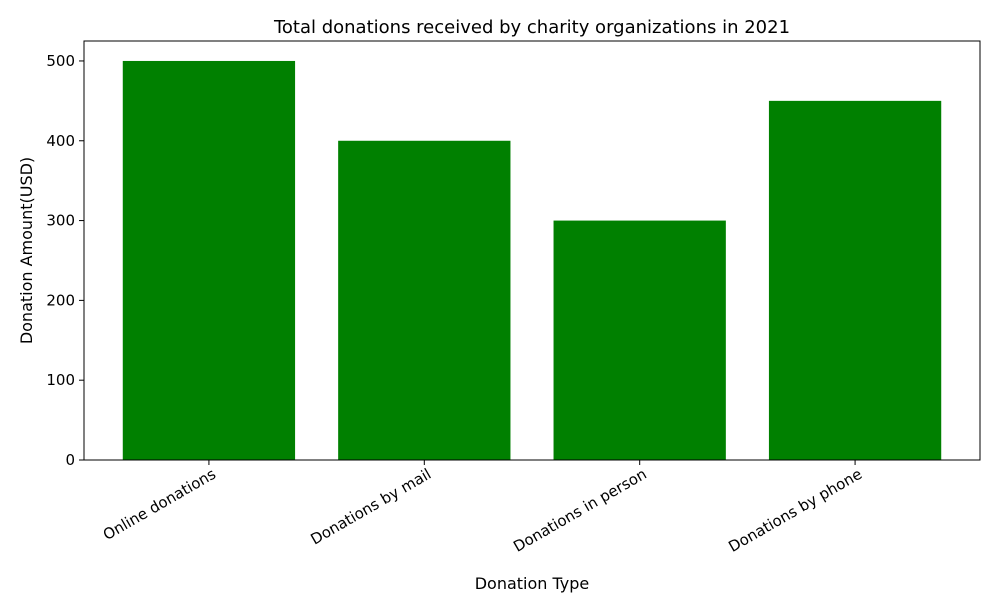 The image size is (1000, 600). Describe the element at coordinates (26, 250) in the screenshot. I see `y-axis-label: Donation Amount(USD)` at that location.